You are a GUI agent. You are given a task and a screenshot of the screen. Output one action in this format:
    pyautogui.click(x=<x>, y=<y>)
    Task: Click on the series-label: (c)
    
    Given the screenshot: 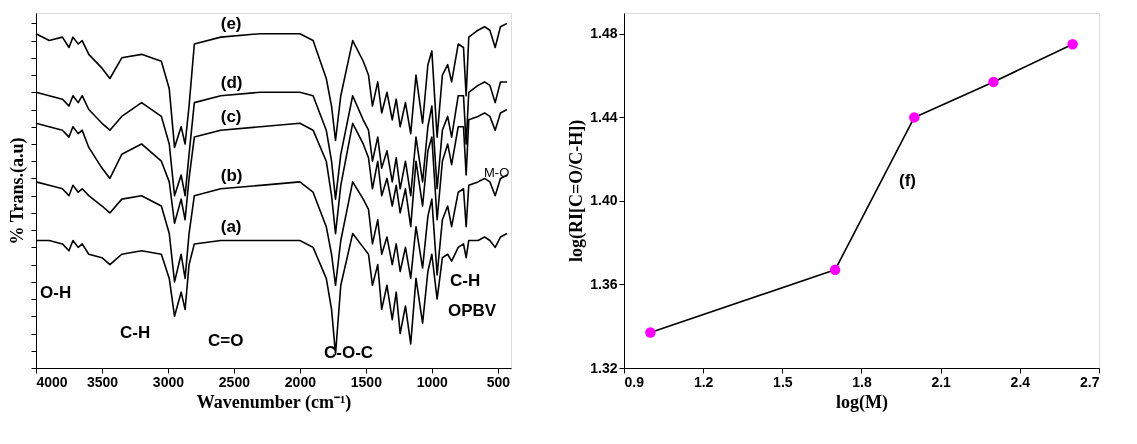 What is the action you would take?
    pyautogui.click(x=231, y=117)
    